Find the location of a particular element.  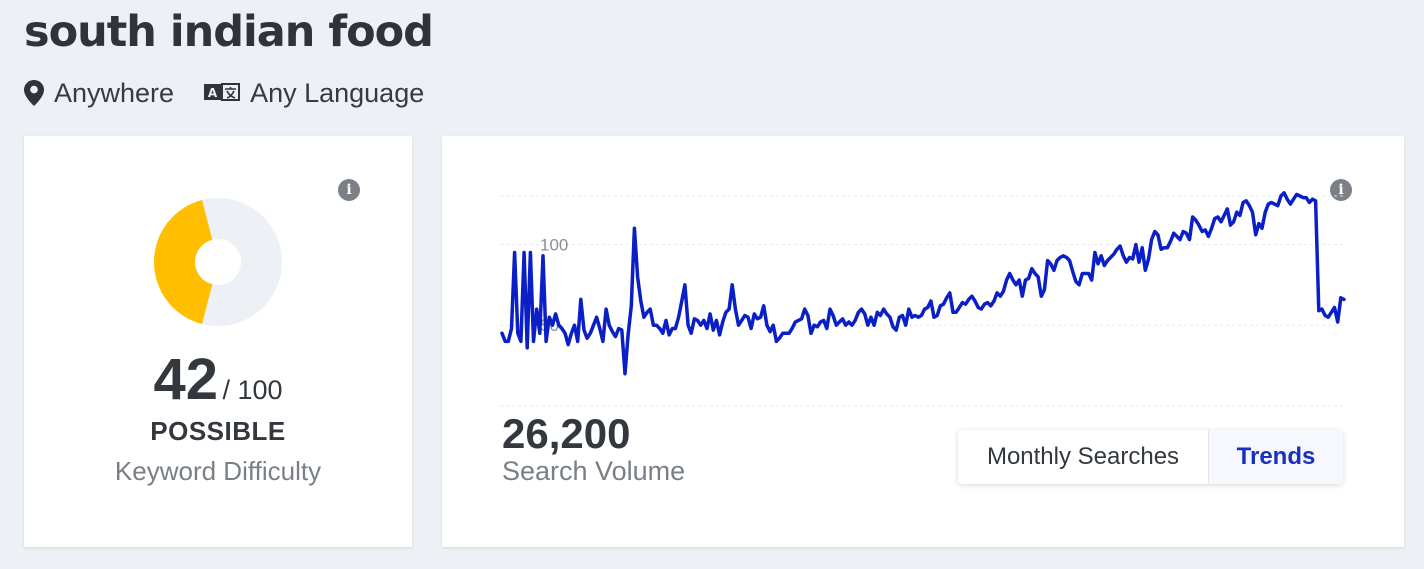

monthly-searches-tab: Monthly Searches is located at coordinates (1083, 456).